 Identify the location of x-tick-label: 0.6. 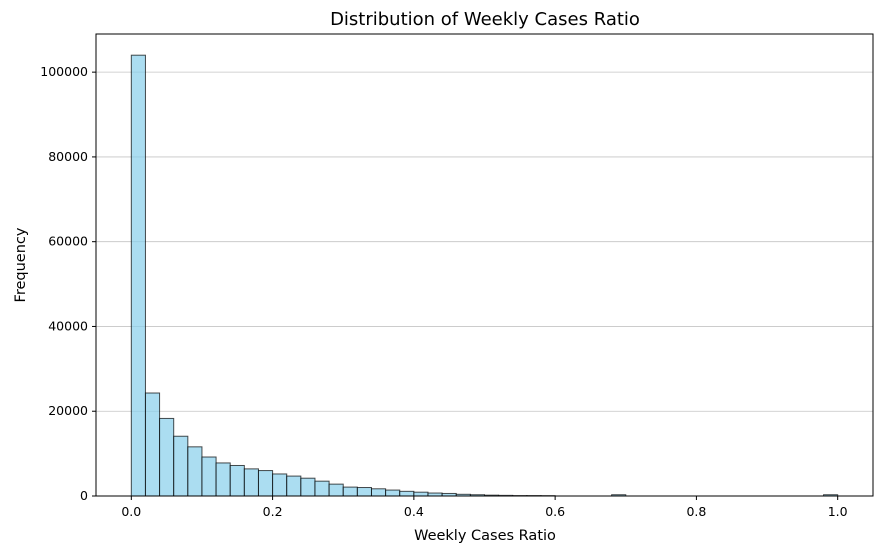
(555, 511).